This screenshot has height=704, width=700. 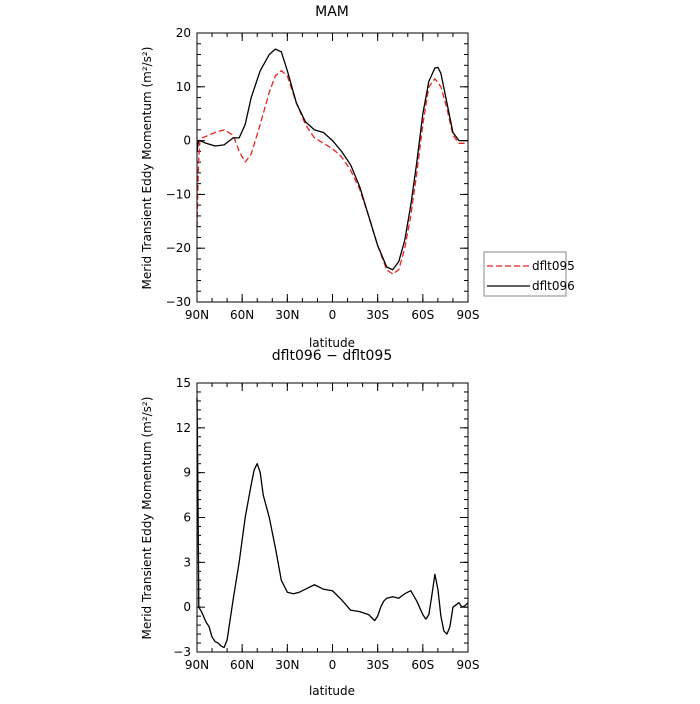 I want to click on y-tick-label: −10, so click(x=178, y=194).